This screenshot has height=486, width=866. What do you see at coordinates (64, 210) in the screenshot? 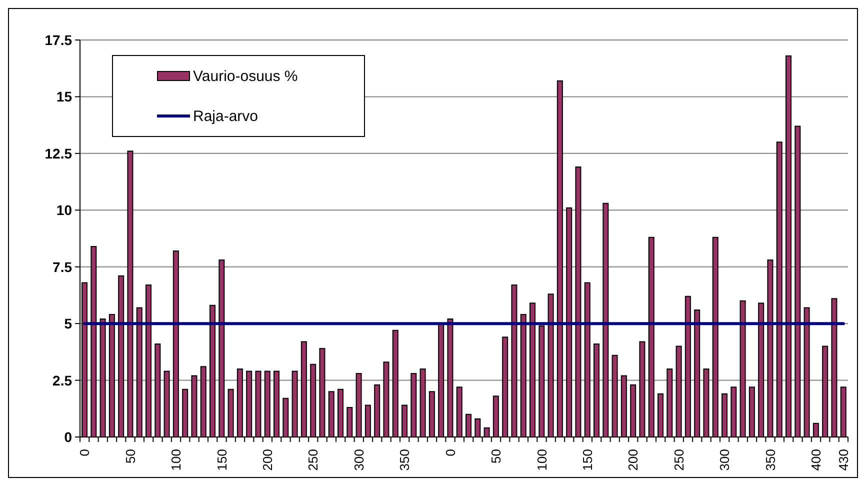
I see `y-tick-label: 10` at bounding box center [64, 210].